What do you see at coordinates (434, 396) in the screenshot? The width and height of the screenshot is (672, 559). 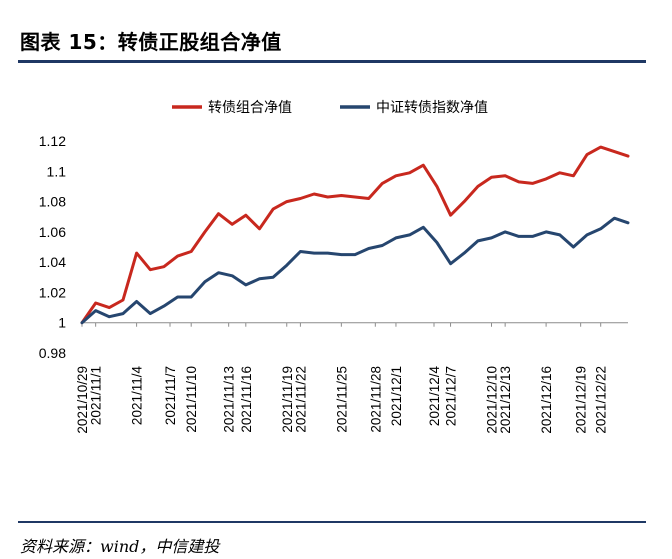 I see `x-tick-label: 2021/12/4` at bounding box center [434, 396].